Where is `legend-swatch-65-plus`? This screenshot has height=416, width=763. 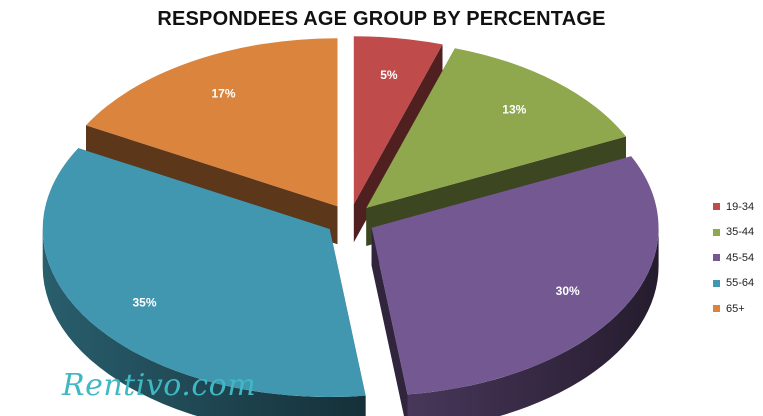
legend-swatch-65-plus is located at coordinates (716, 309).